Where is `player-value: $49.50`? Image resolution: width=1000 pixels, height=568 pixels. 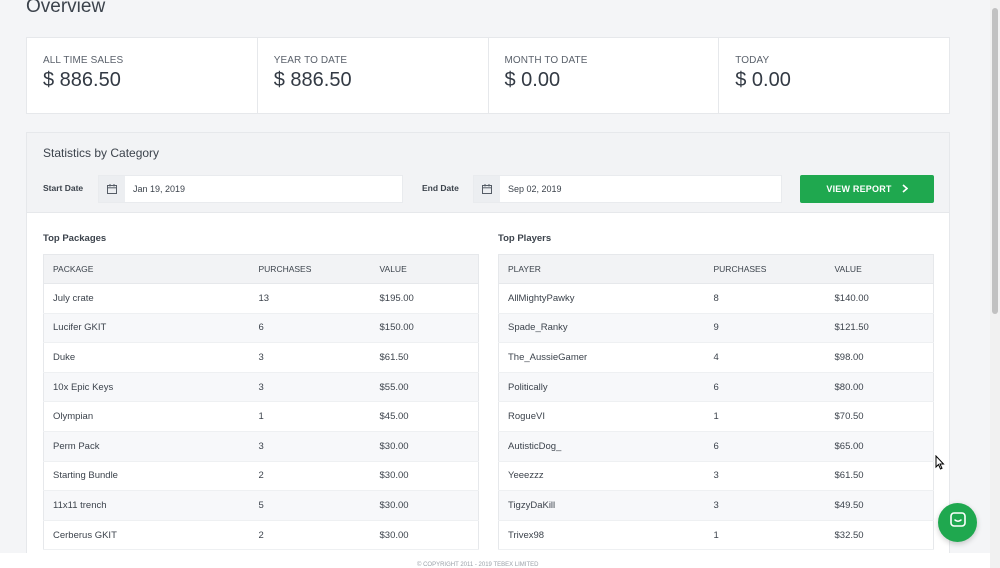 player-value: $49.50 is located at coordinates (884, 505).